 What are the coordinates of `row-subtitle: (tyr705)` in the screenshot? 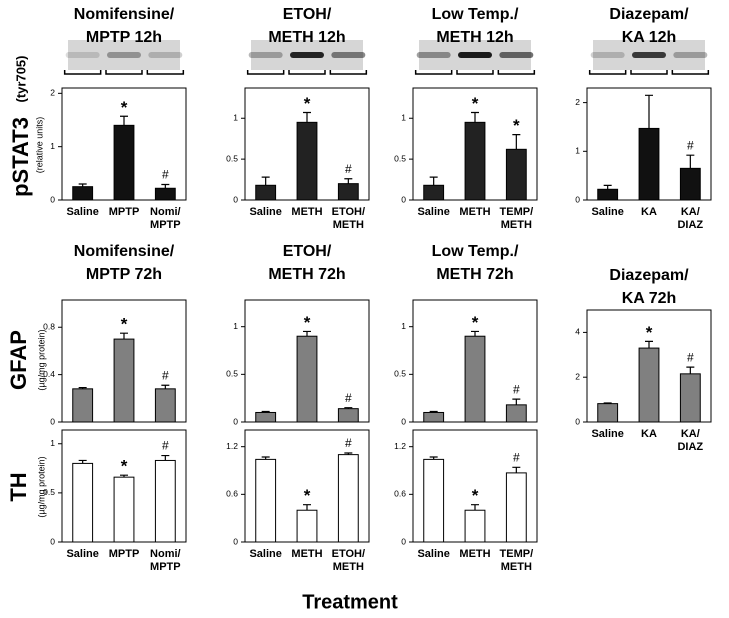 It's located at (20, 79).